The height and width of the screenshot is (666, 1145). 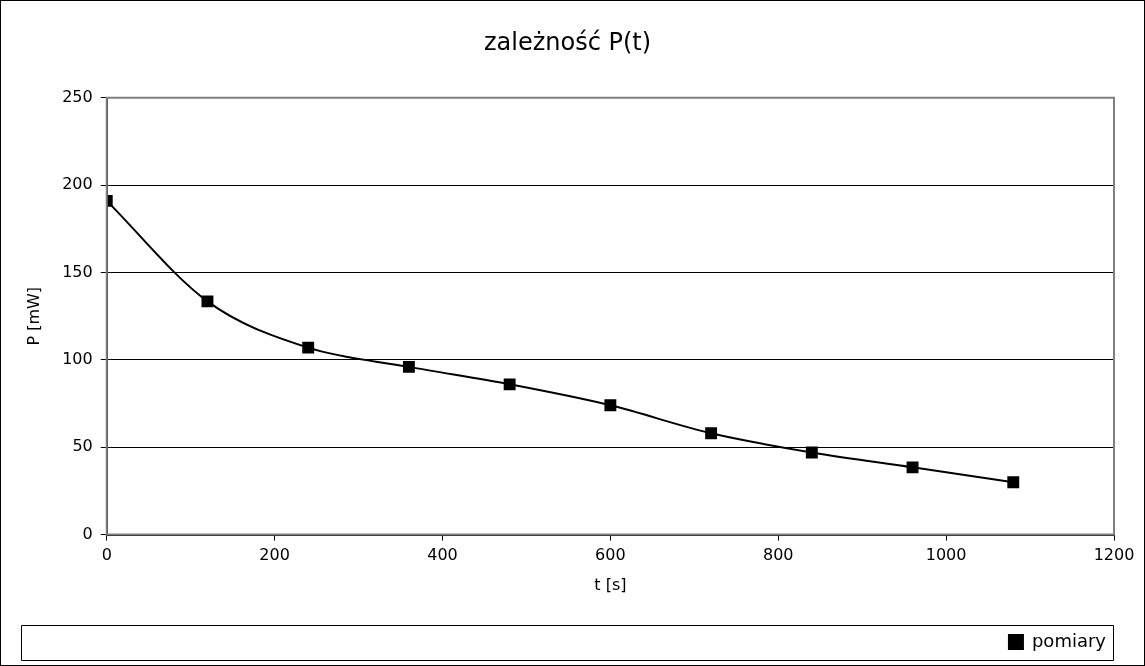 I want to click on y-axis-title: P [mW], so click(x=33, y=316).